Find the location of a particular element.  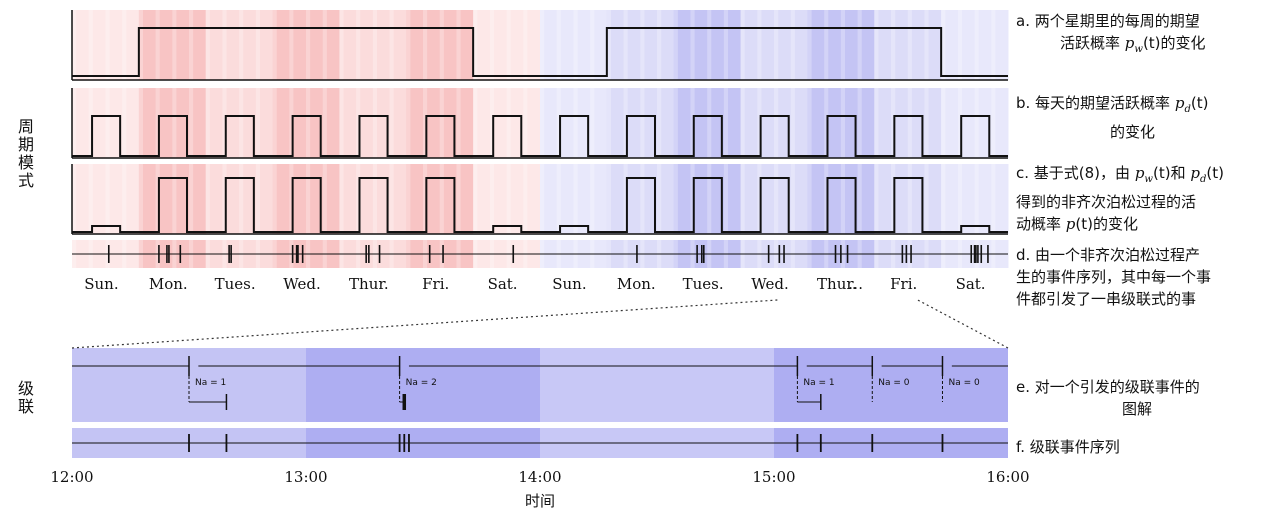

caption-f: f. 级联事件序列 is located at coordinates (1068, 447).